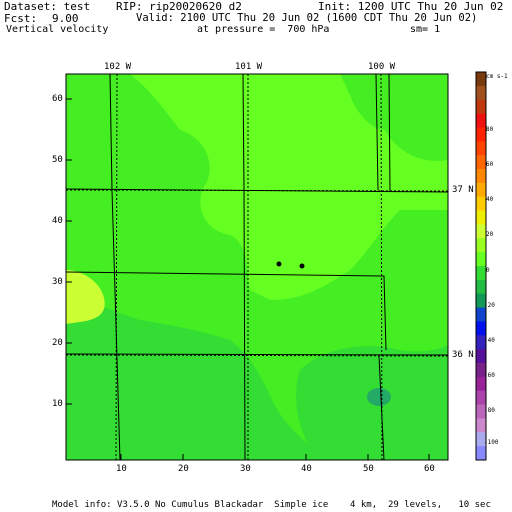 Image resolution: width=512 pixels, height=512 pixels. I want to click on lon-label-100w: 100 W, so click(382, 67).